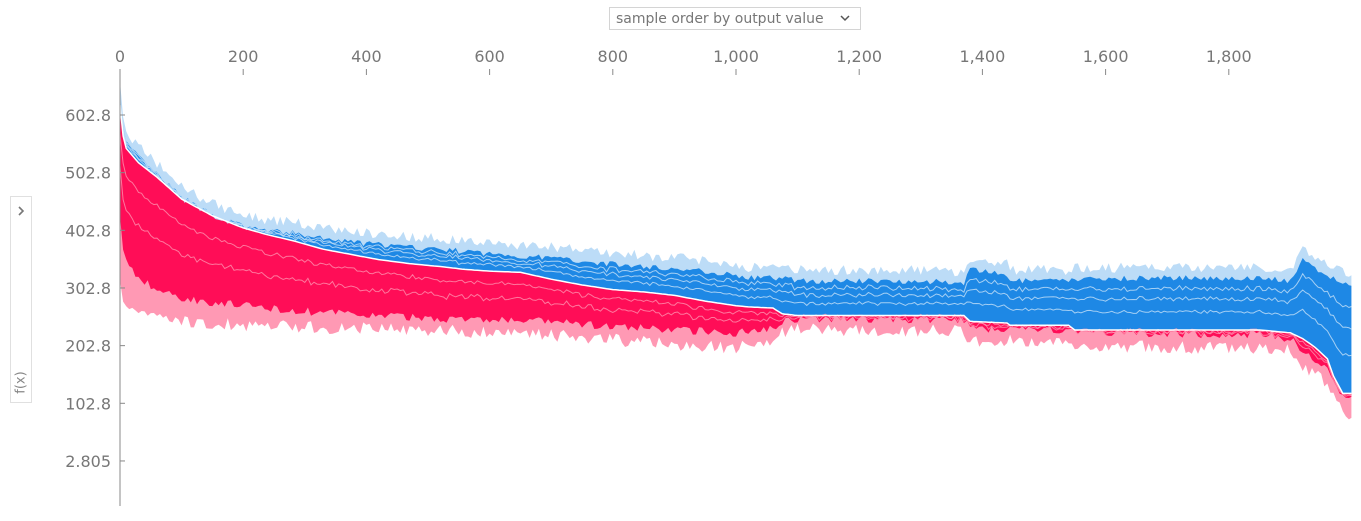  What do you see at coordinates (88, 115) in the screenshot?
I see `y-tick-label: 602.8` at bounding box center [88, 115].